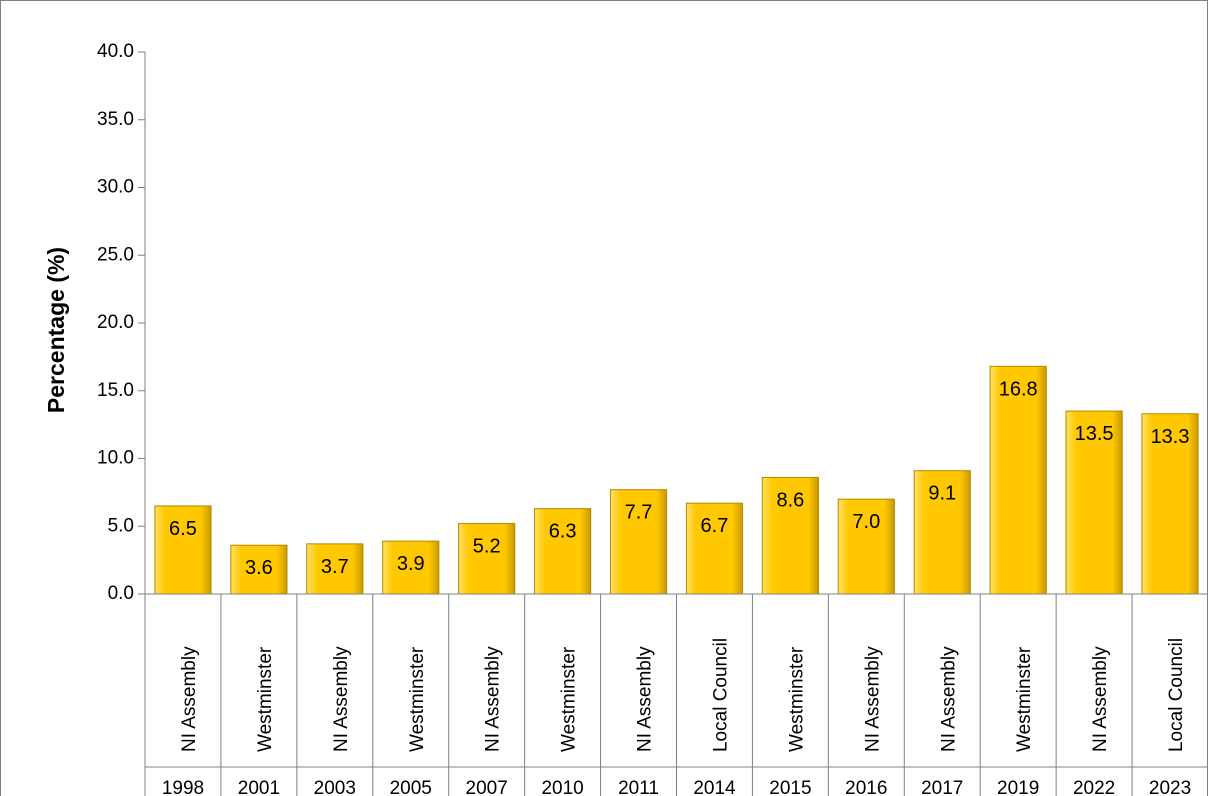 This screenshot has width=1208, height=796. I want to click on y-tick-label: 15.0, so click(115, 390).